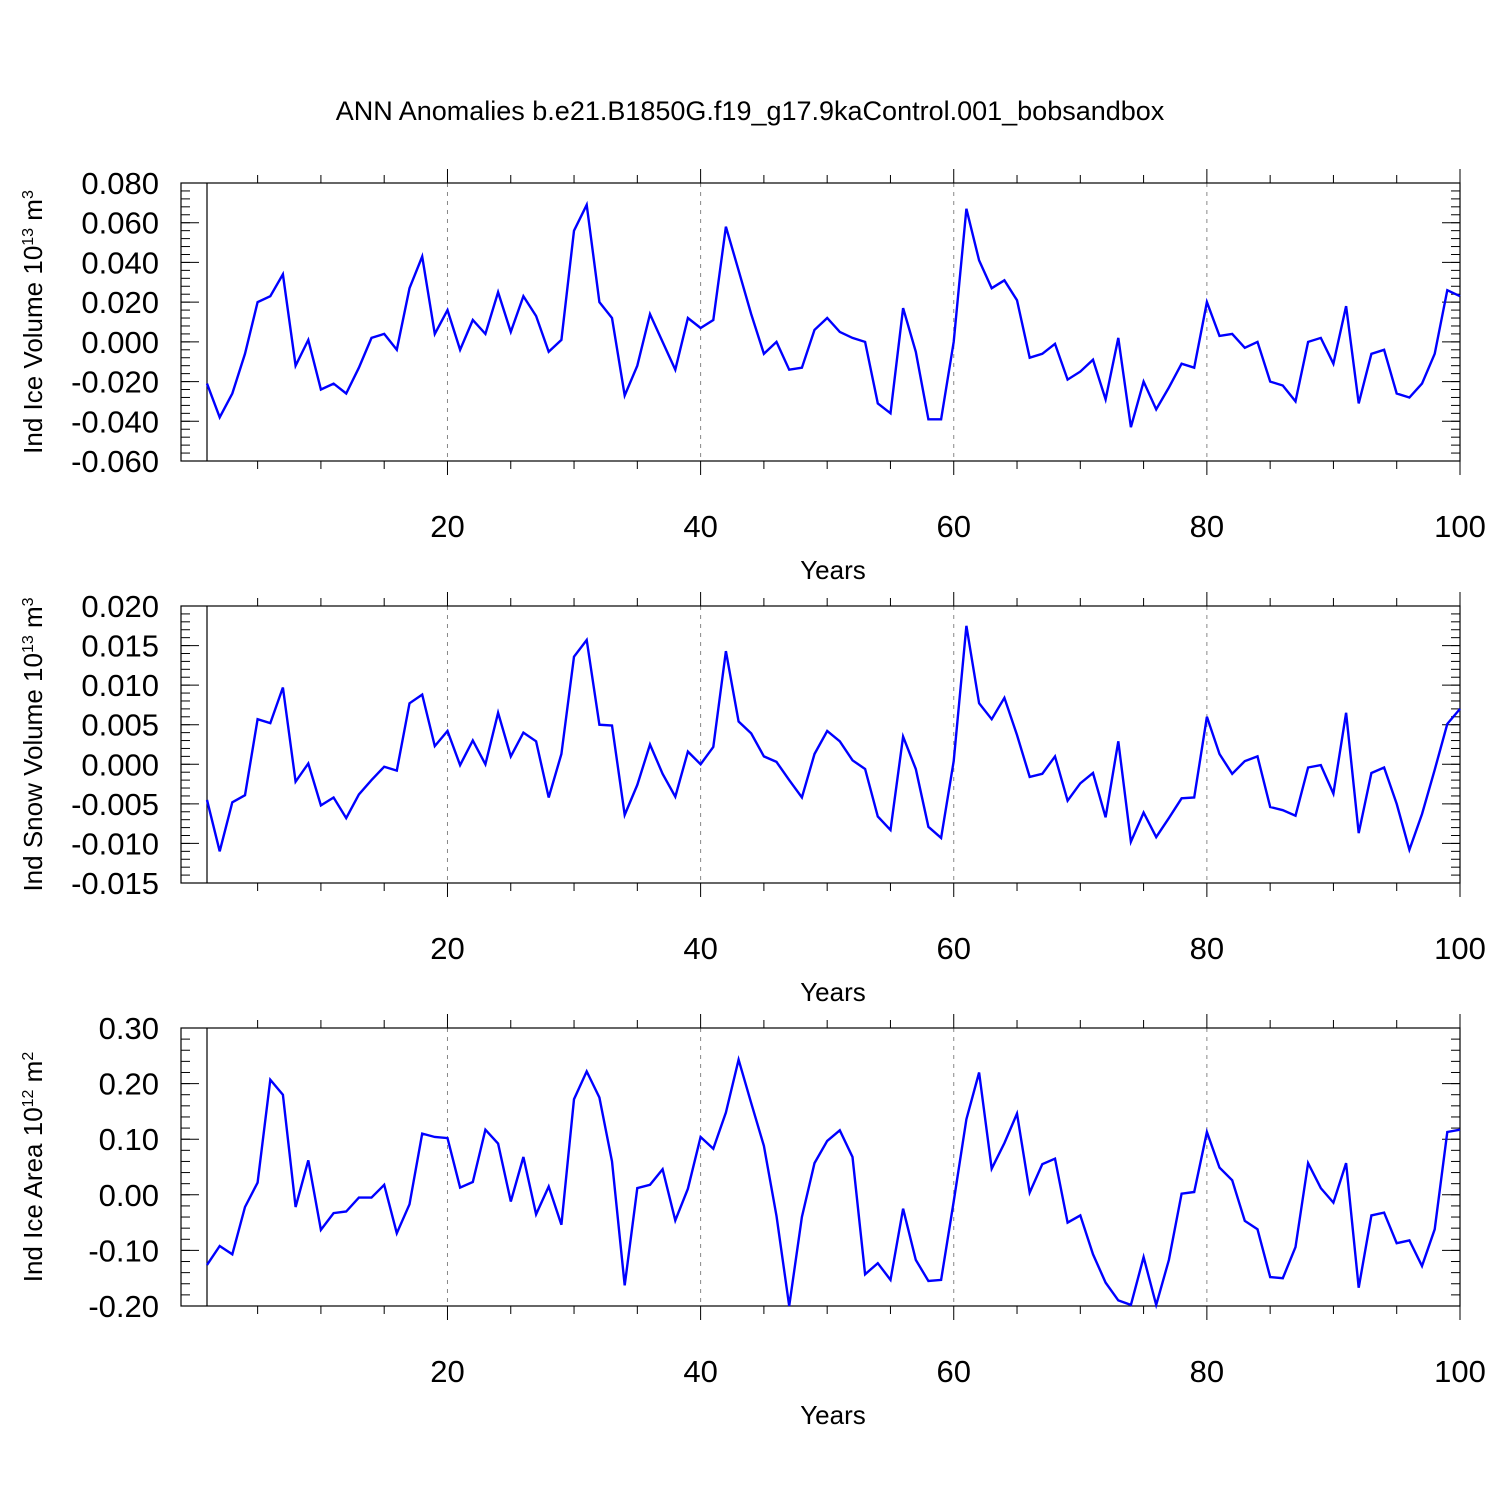 This screenshot has height=1500, width=1500. What do you see at coordinates (129, 1084) in the screenshot?
I see `y-tick-label: 0.20` at bounding box center [129, 1084].